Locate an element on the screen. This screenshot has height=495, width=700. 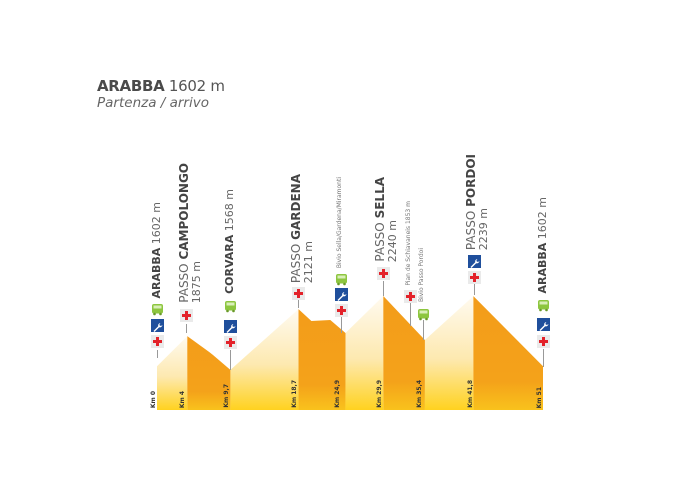
km-label: Km 24,9 is located at coordinates (337, 394).